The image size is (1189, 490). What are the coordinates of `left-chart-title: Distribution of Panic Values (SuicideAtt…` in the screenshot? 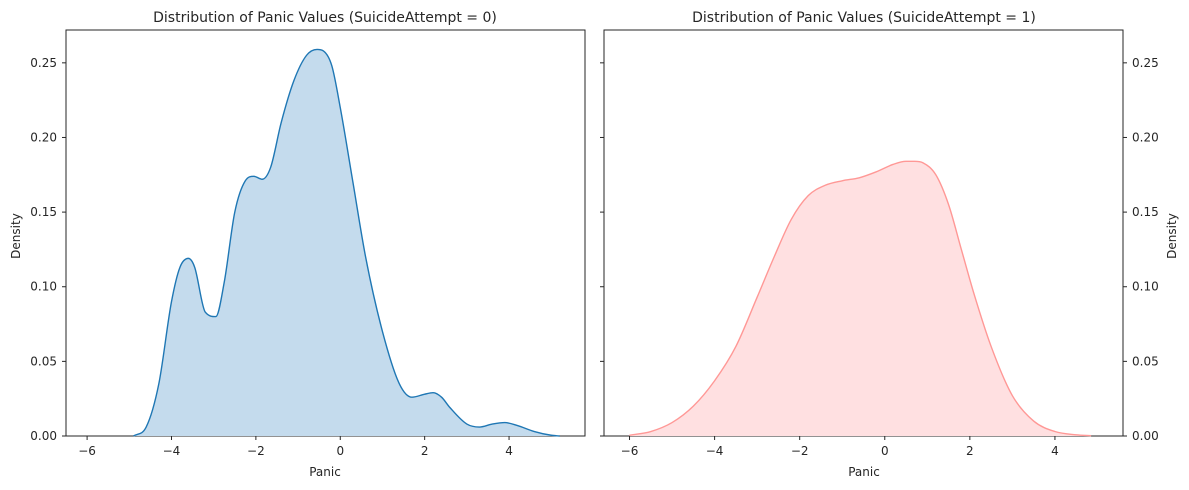 It's located at (325, 18).